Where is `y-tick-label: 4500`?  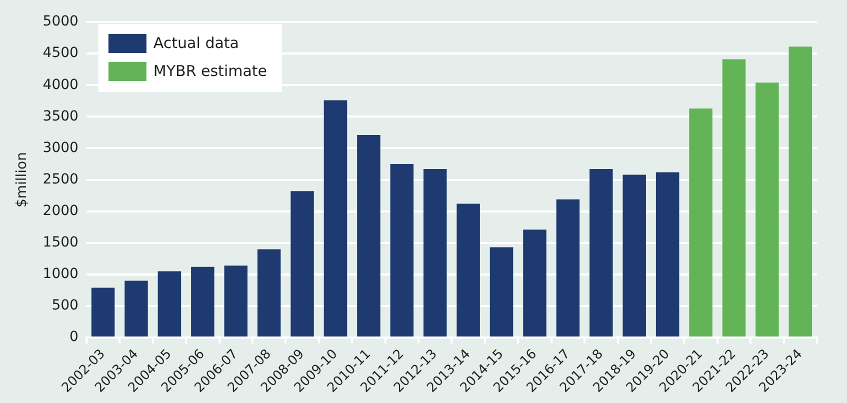 y-tick-label: 4500 is located at coordinates (60, 53).